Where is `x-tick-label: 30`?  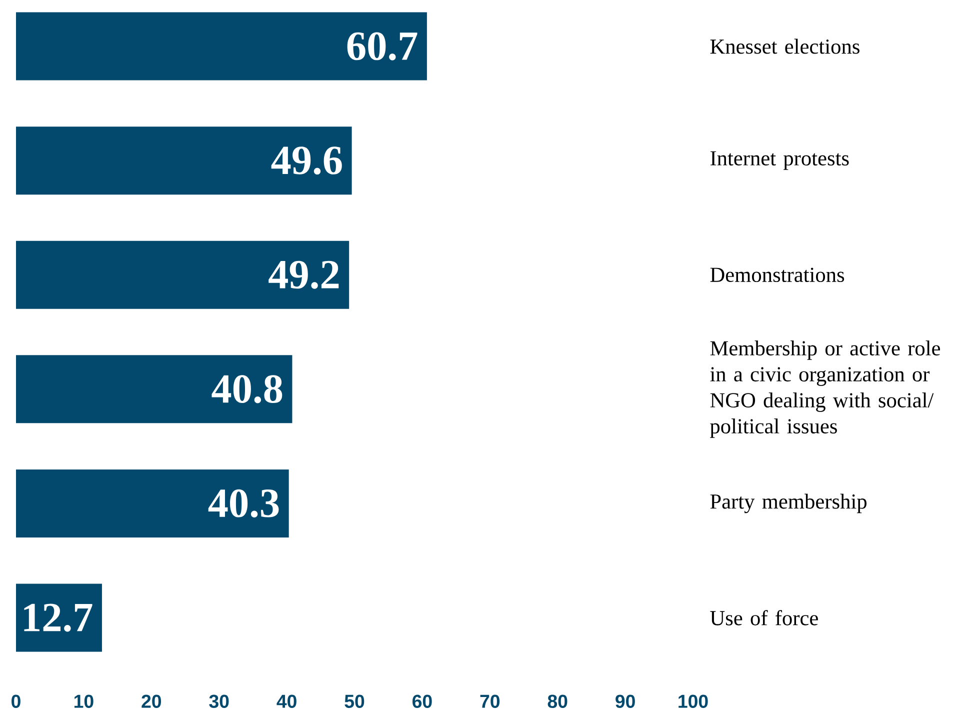
x-tick-label: 30 is located at coordinates (219, 701).